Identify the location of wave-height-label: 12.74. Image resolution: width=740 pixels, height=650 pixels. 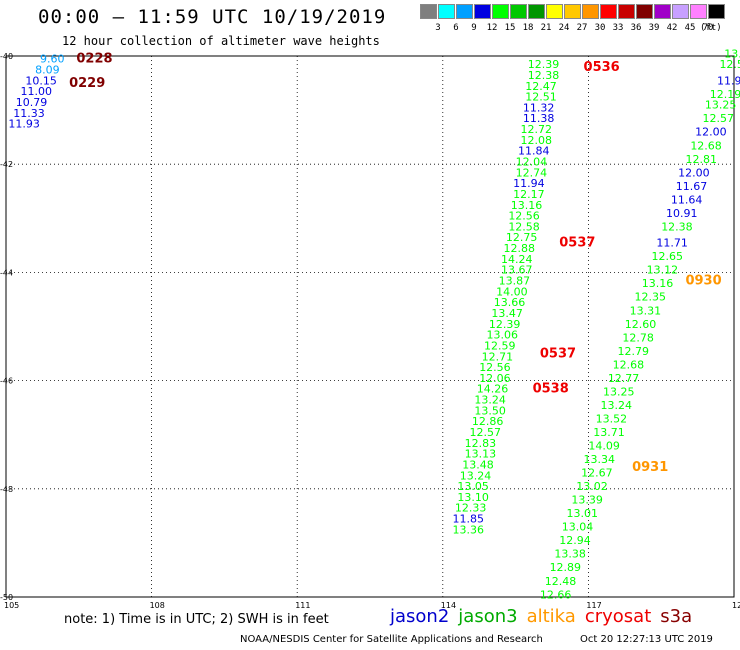
(532, 172).